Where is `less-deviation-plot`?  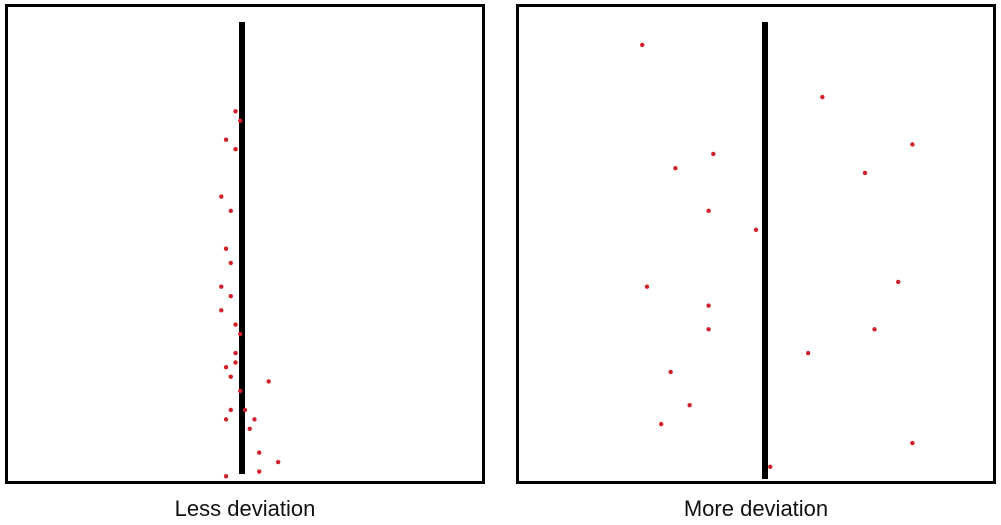
less-deviation-plot is located at coordinates (250, 250).